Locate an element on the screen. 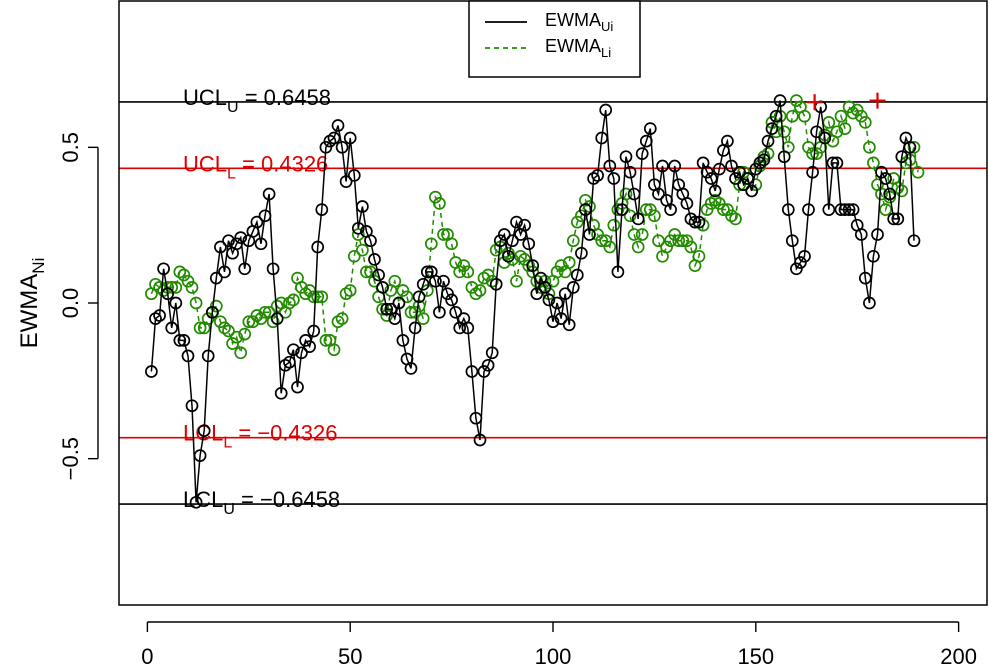 This screenshot has height=669, width=988. x-tick-label: 0 is located at coordinates (147, 656).